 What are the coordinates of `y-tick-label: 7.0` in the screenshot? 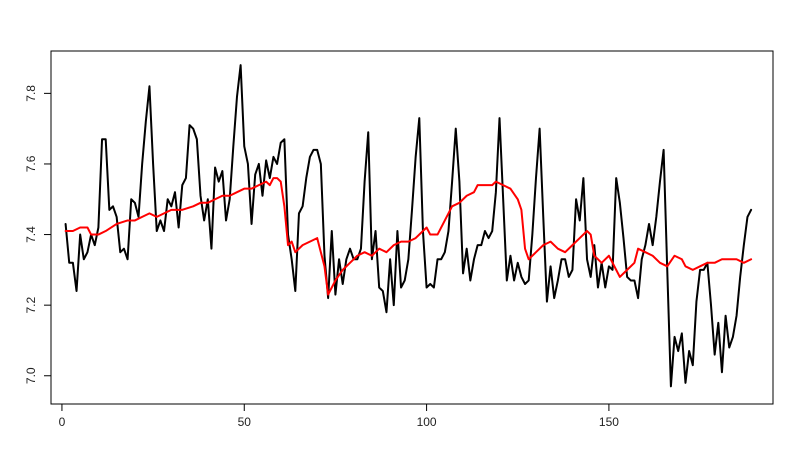 It's located at (31, 375).